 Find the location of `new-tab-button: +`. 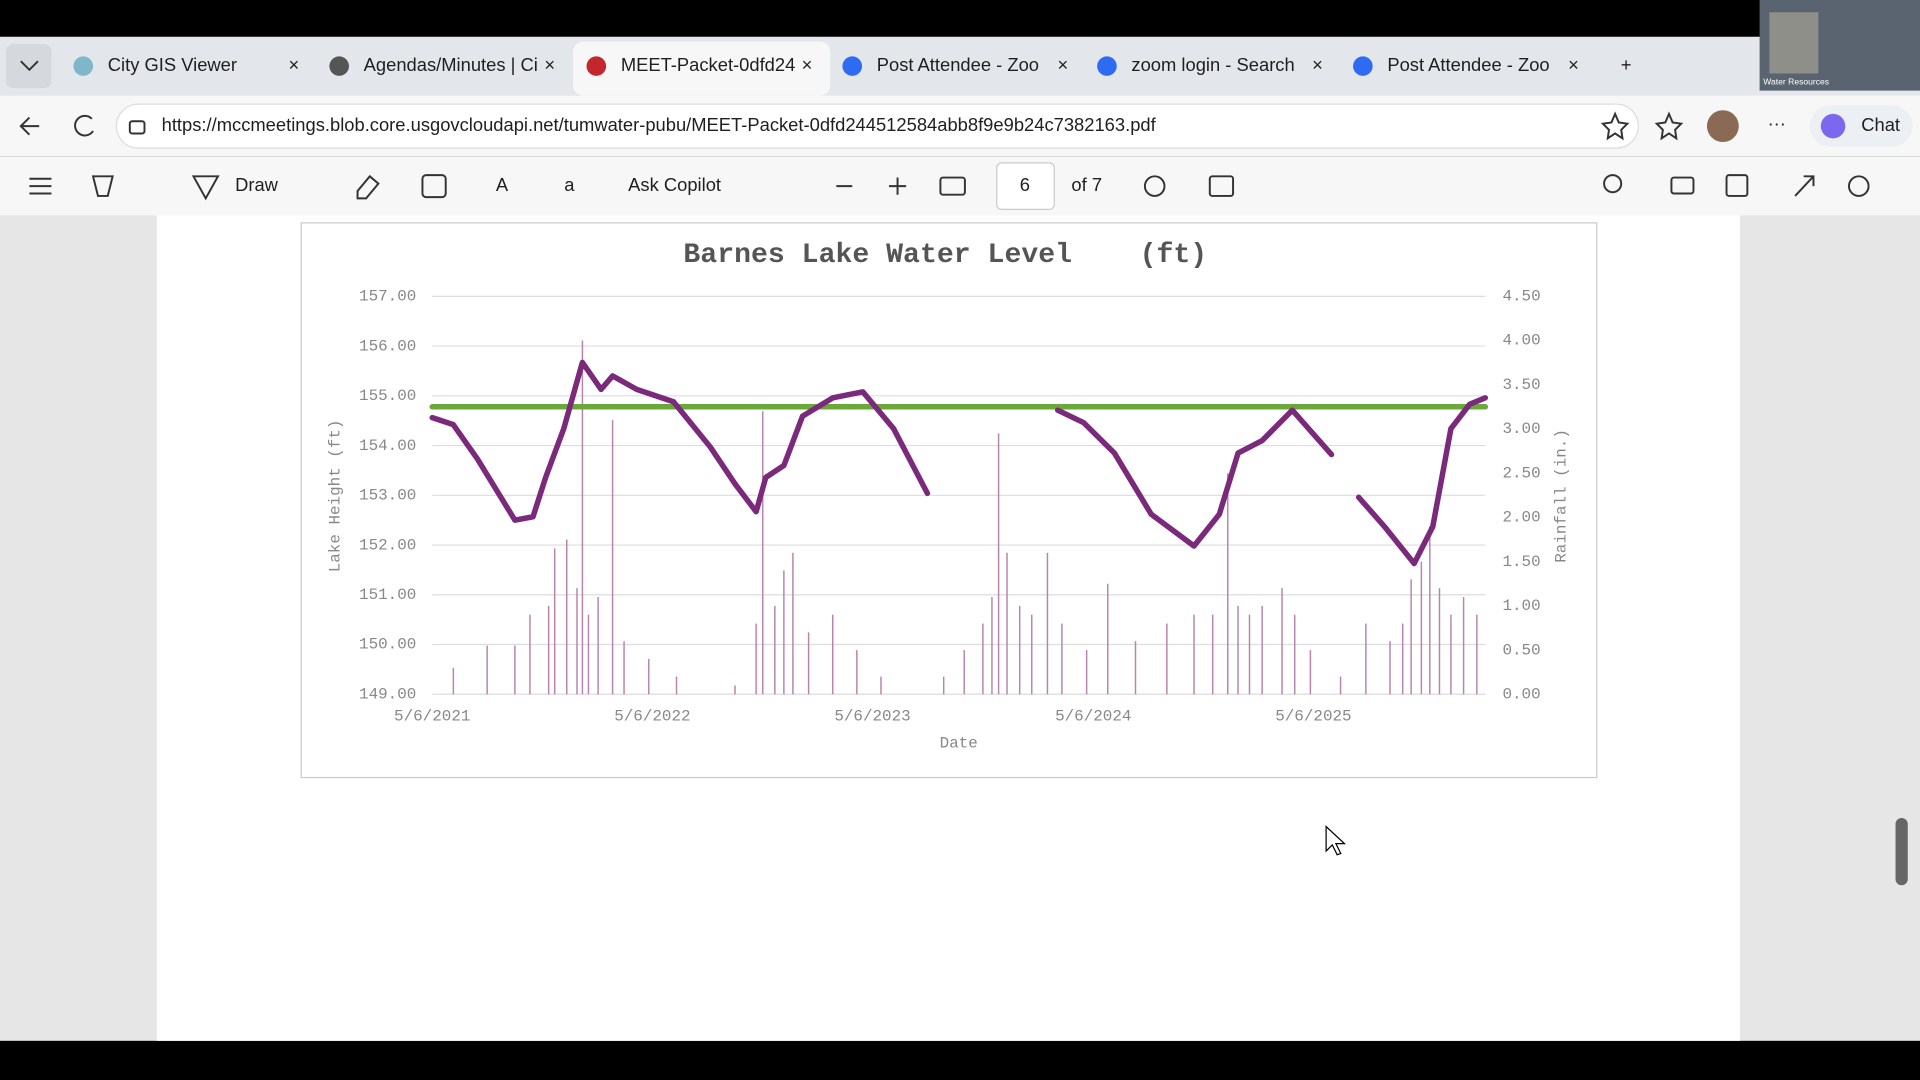

new-tab-button: + is located at coordinates (1626, 64).